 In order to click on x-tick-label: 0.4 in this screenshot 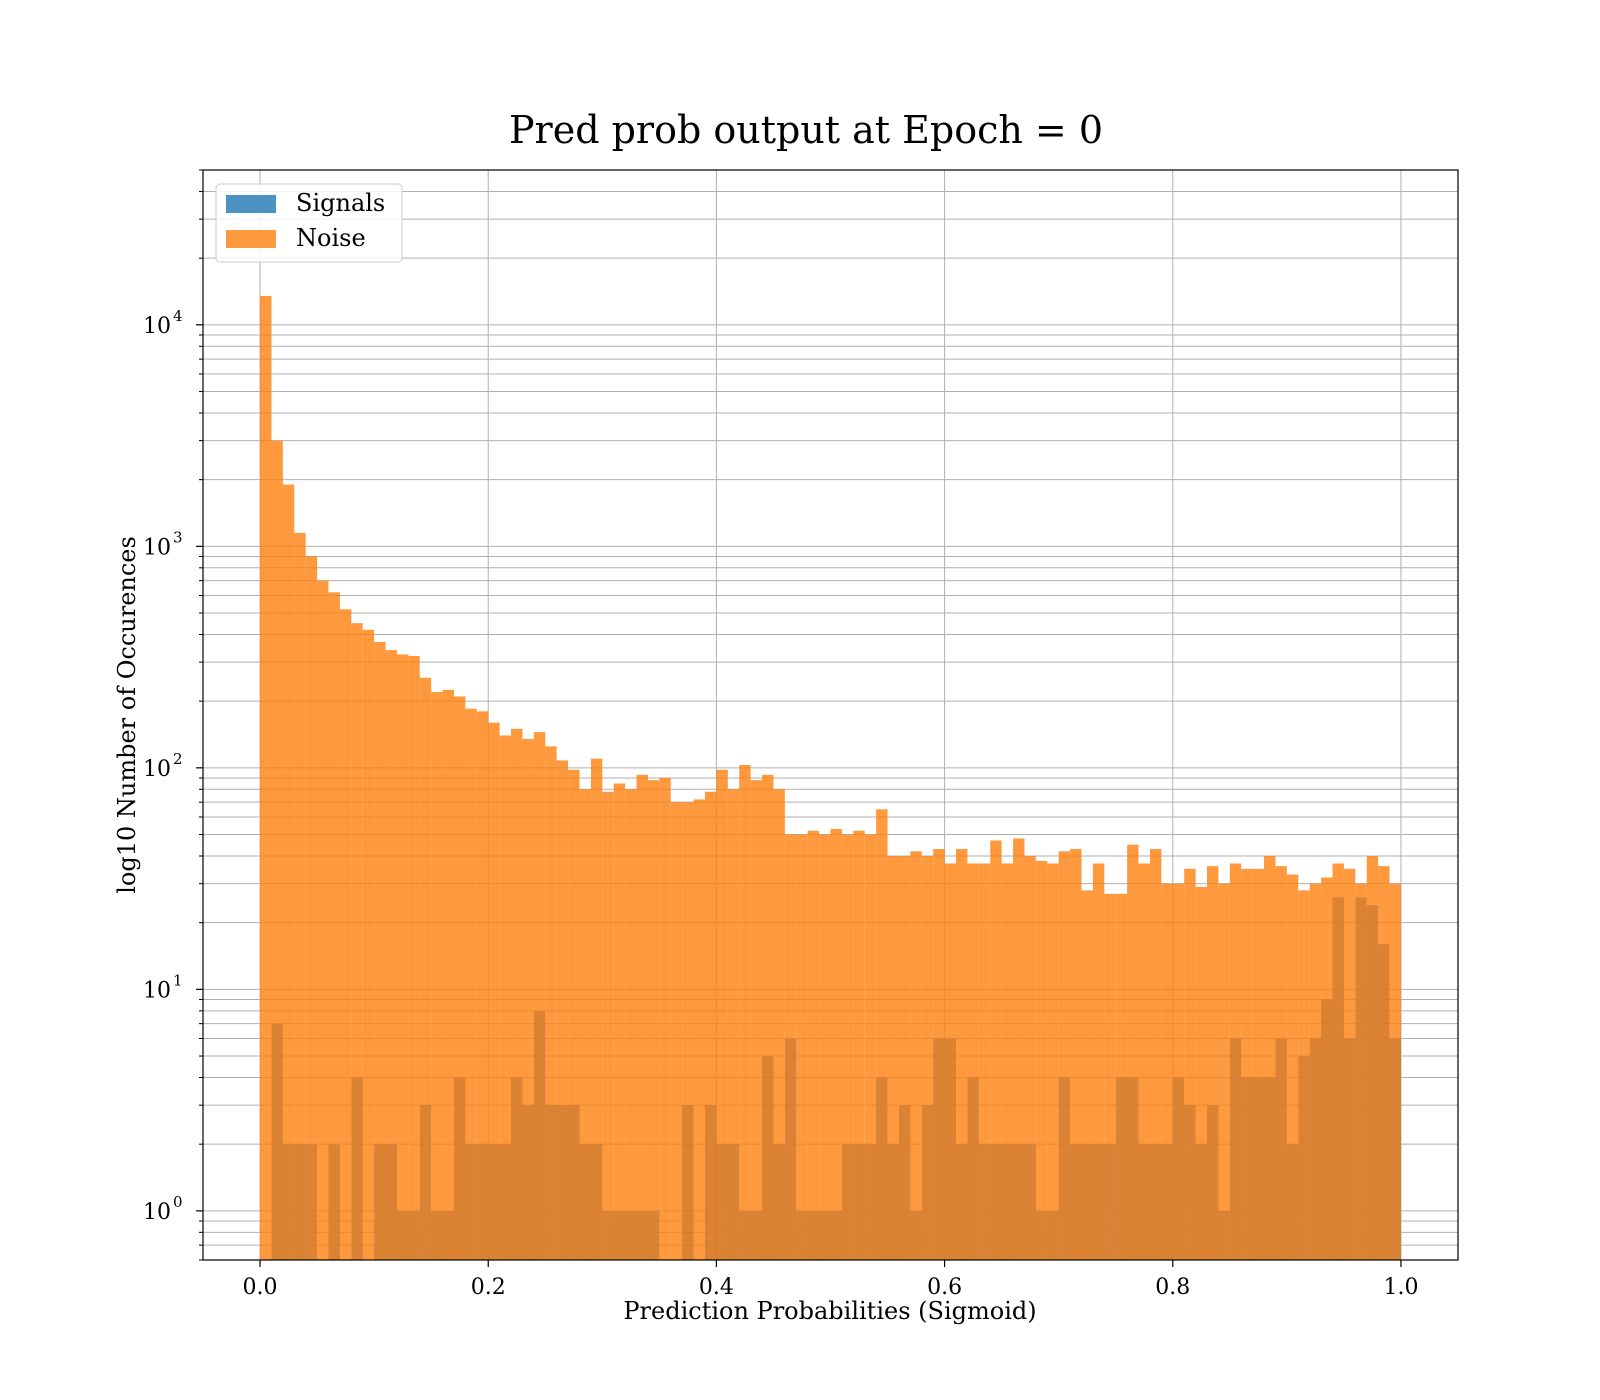, I will do `click(716, 1287)`.